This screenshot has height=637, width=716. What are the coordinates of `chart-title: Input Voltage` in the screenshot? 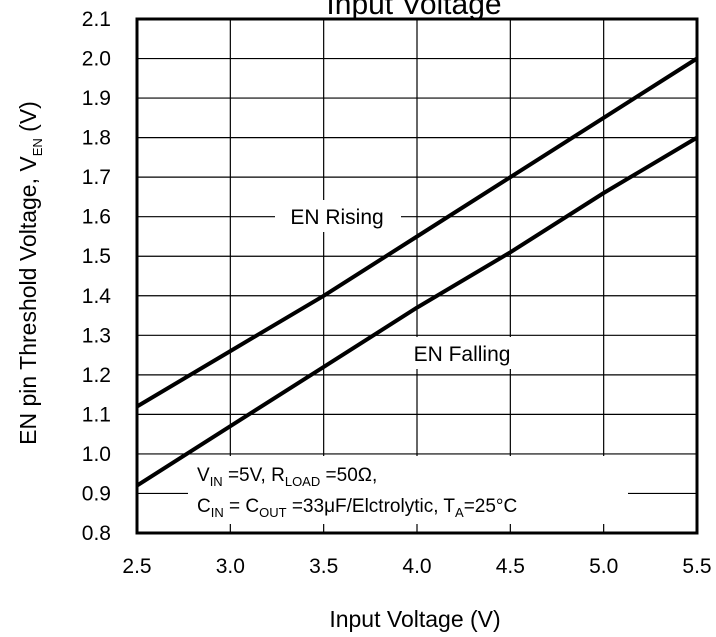 It's located at (413, 10).